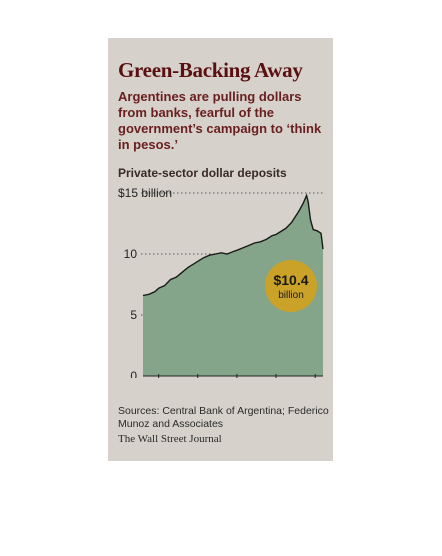 The width and height of the screenshot is (442, 556). I want to click on deposits-area, so click(233, 285).